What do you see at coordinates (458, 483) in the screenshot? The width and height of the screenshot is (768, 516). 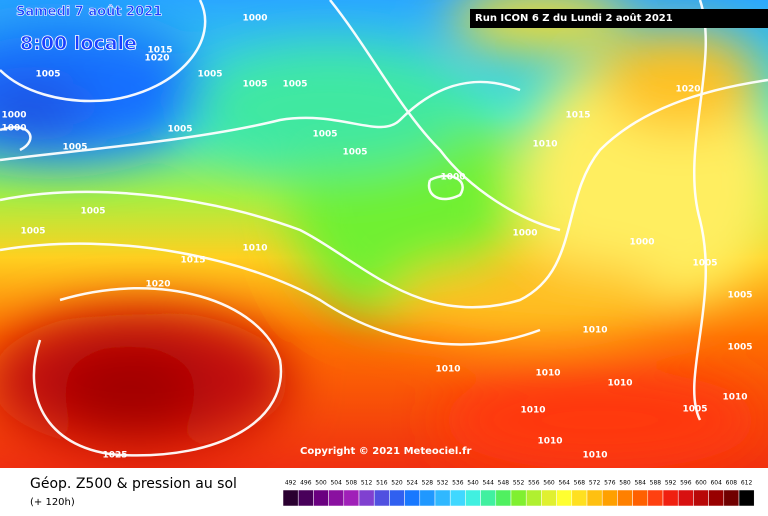 I see `legend-tick-label: 536` at bounding box center [458, 483].